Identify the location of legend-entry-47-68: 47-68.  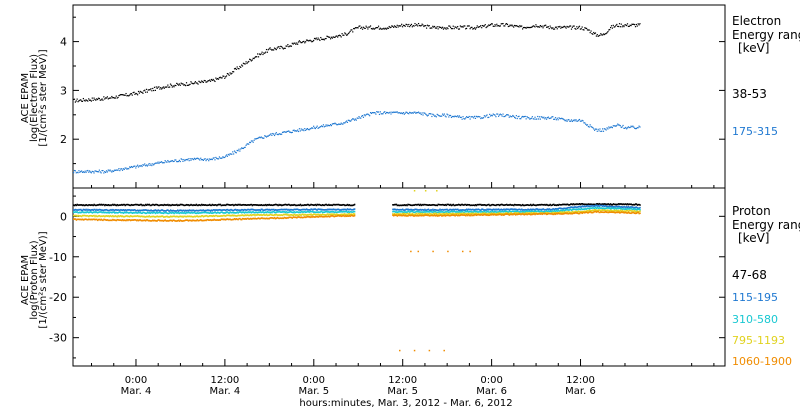
(749, 275).